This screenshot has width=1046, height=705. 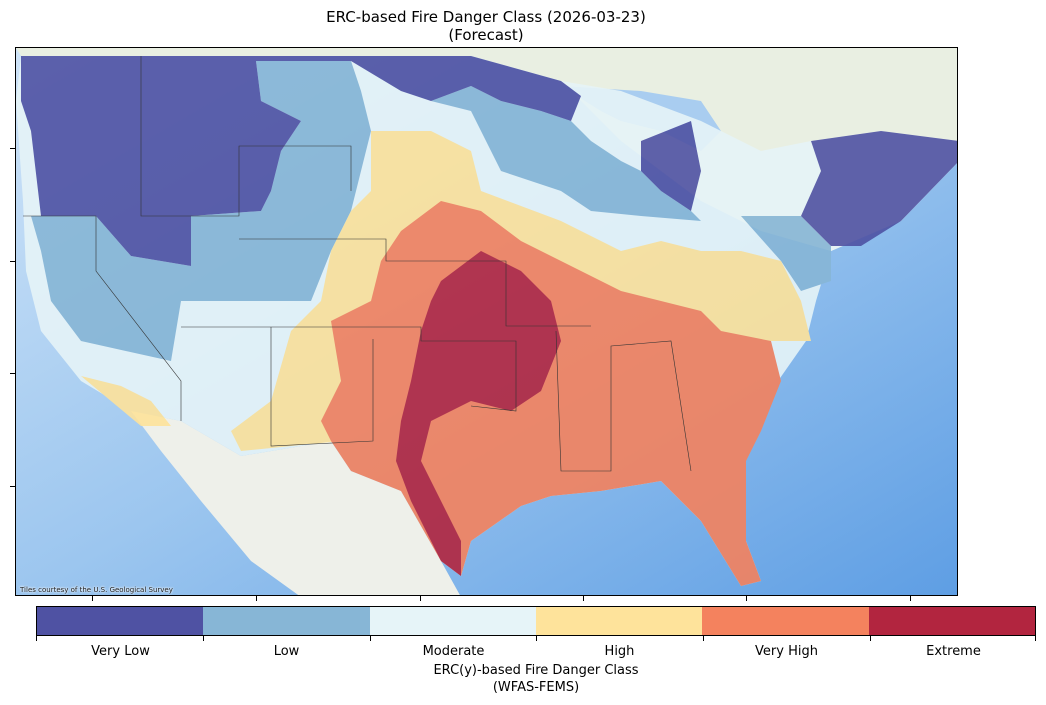 I want to click on colorbar-label-extreme: Extreme, so click(x=953, y=651).